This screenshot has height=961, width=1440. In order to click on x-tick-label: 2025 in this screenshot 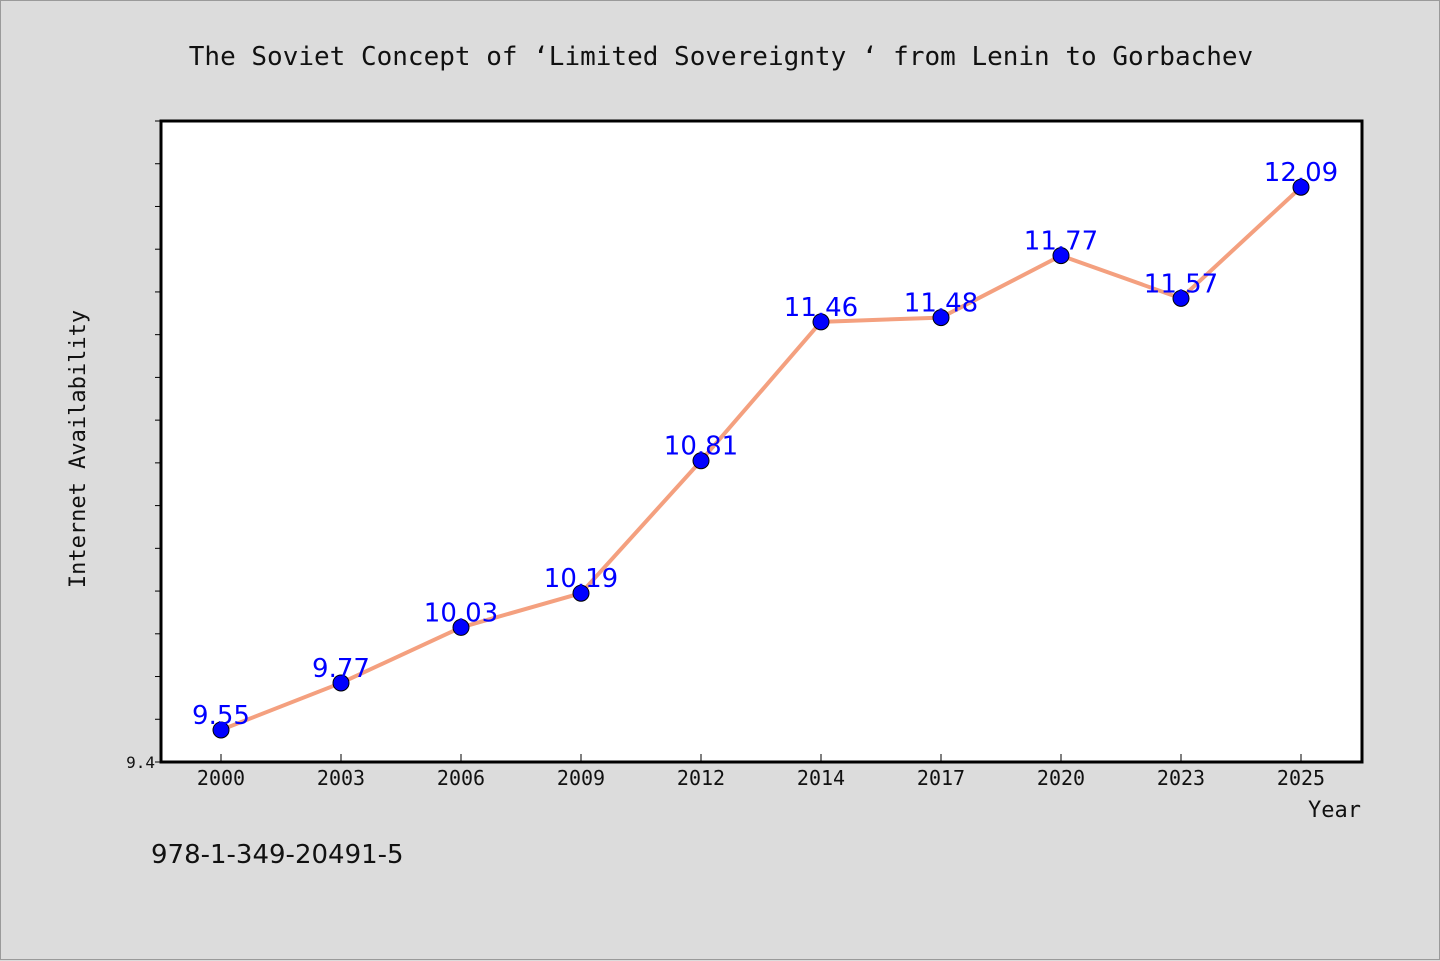, I will do `click(1301, 778)`.